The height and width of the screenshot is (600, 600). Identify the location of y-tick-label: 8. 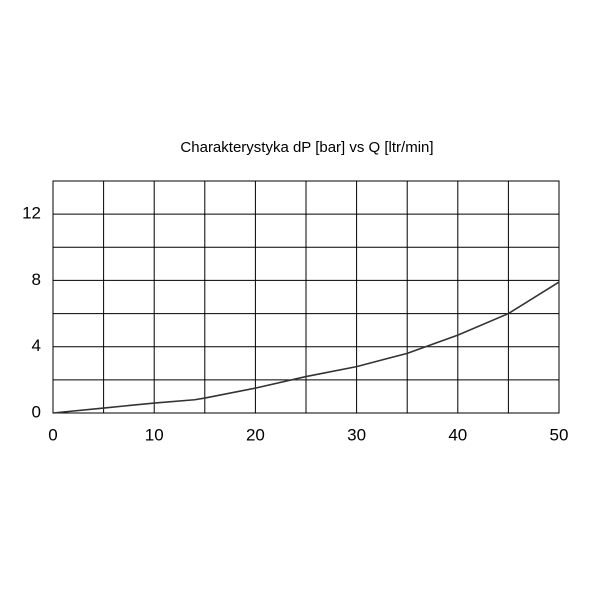
(36, 279).